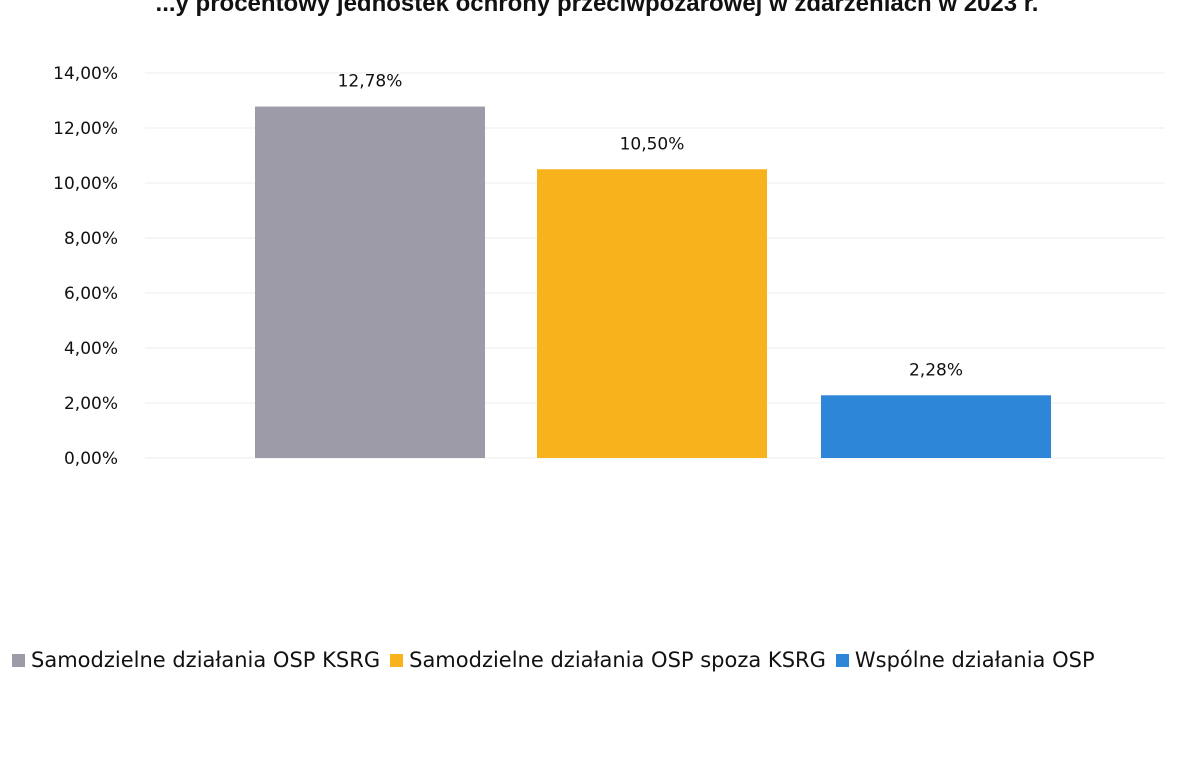  I want to click on y-tick-label: 8,00%, so click(91, 239).